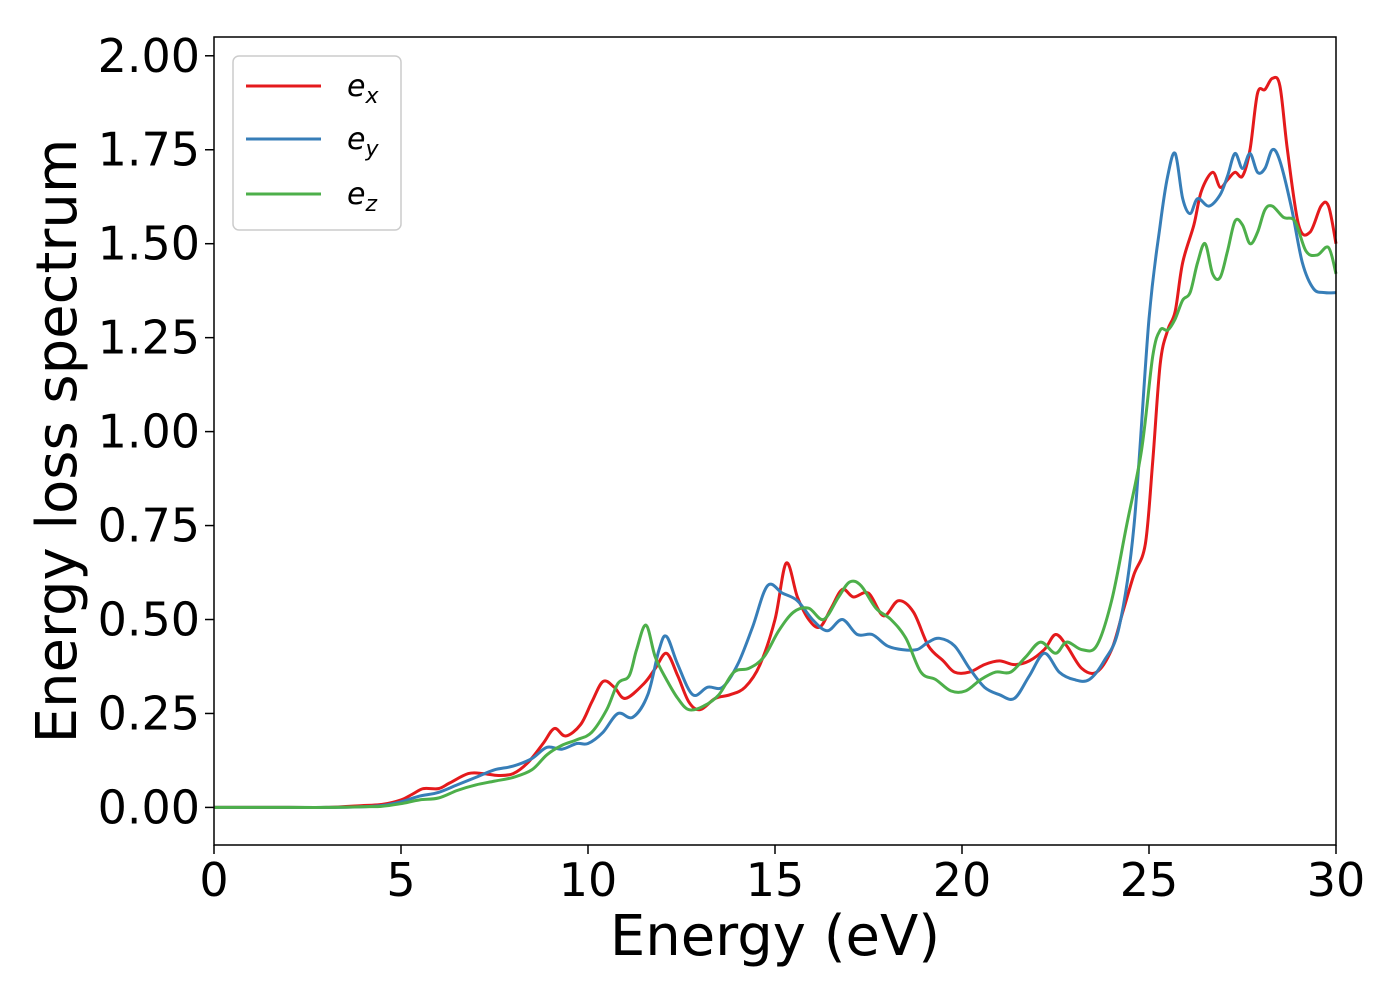 The height and width of the screenshot is (1000, 1400). Describe the element at coordinates (1336, 880) in the screenshot. I see `x-tick-label: 30` at that location.